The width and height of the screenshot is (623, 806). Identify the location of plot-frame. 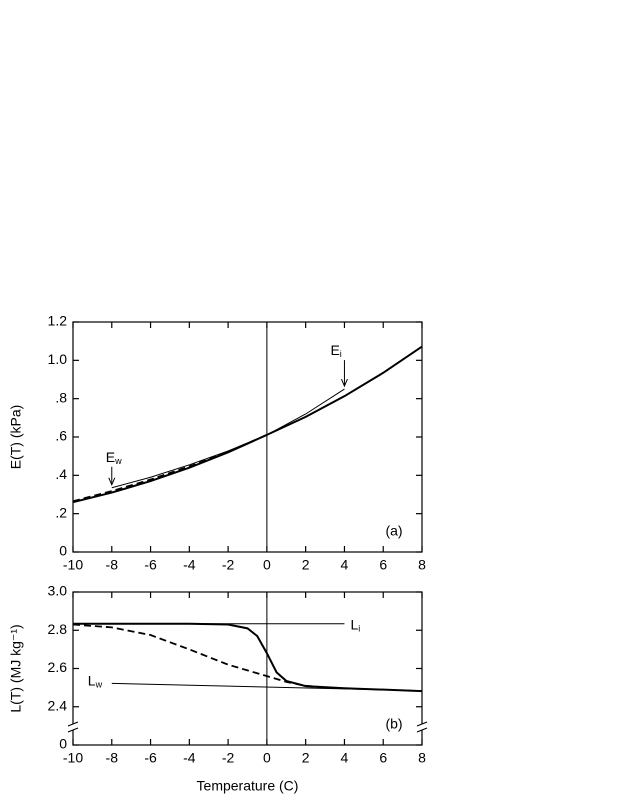
(247, 668).